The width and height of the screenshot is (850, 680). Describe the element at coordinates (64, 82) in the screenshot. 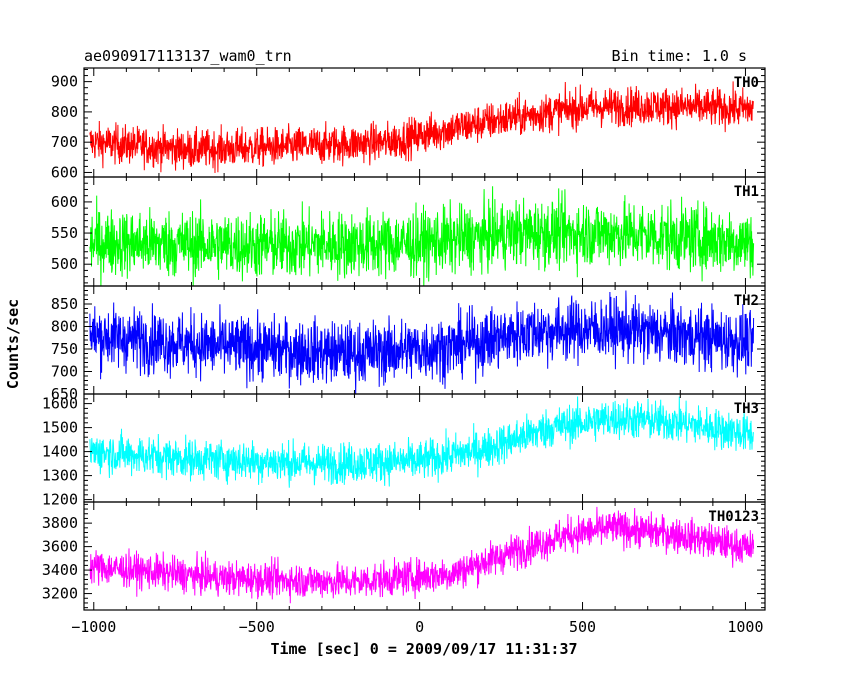

I see `y-tick-label: 900` at that location.